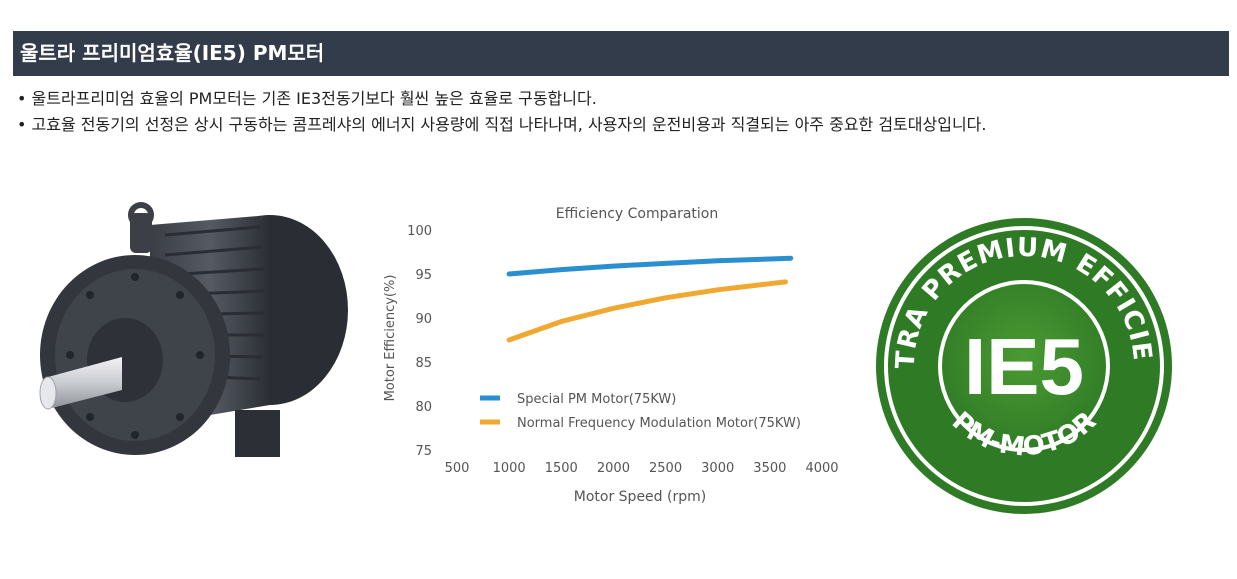  Describe the element at coordinates (769, 468) in the screenshot. I see `x-tick-label: 3500` at that location.